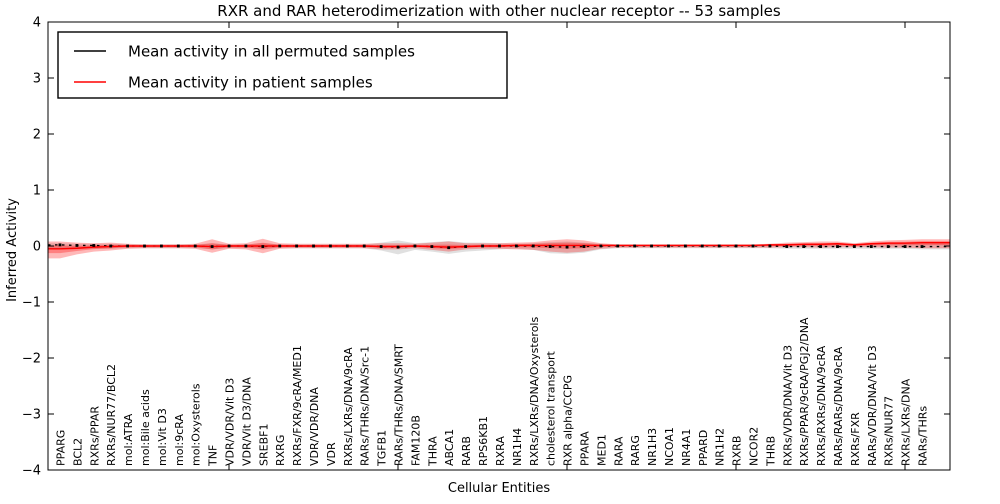 The height and width of the screenshot is (504, 1000). What do you see at coordinates (348, 406) in the screenshot?
I see `x-category-label: RXRs/LXRs/DNA/9cRA` at bounding box center [348, 406].